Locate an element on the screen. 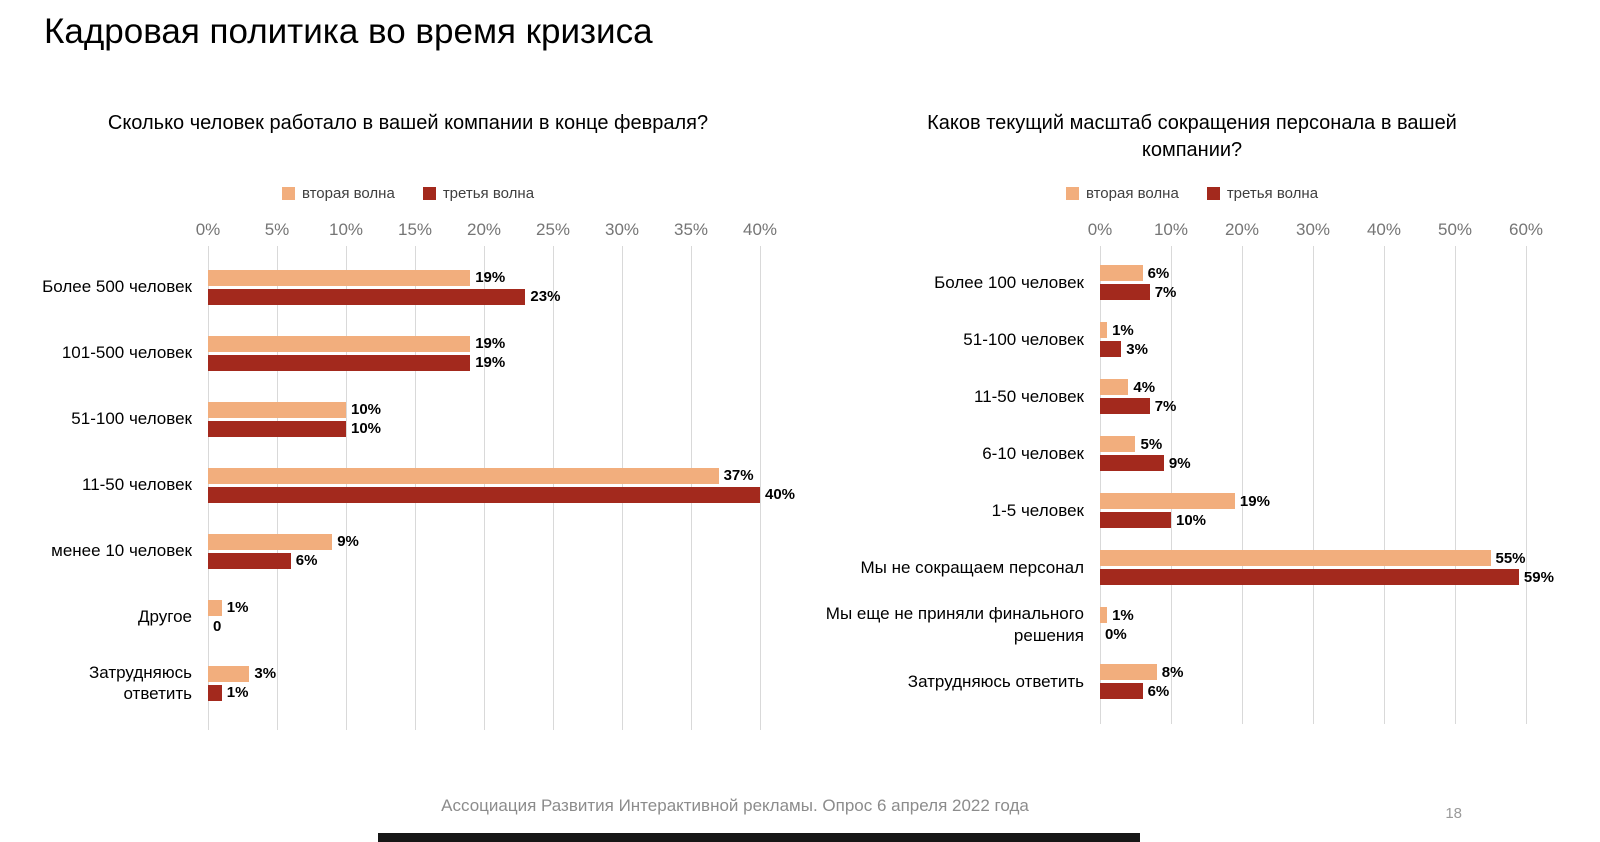 This screenshot has width=1600, height=842. chart-row: 6-10 человек 5% 9% is located at coordinates (1192, 453).